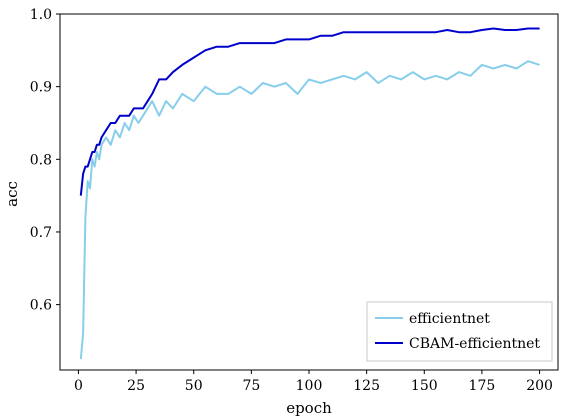  What do you see at coordinates (309, 408) in the screenshot?
I see `x-axis-title: epoch` at bounding box center [309, 408].